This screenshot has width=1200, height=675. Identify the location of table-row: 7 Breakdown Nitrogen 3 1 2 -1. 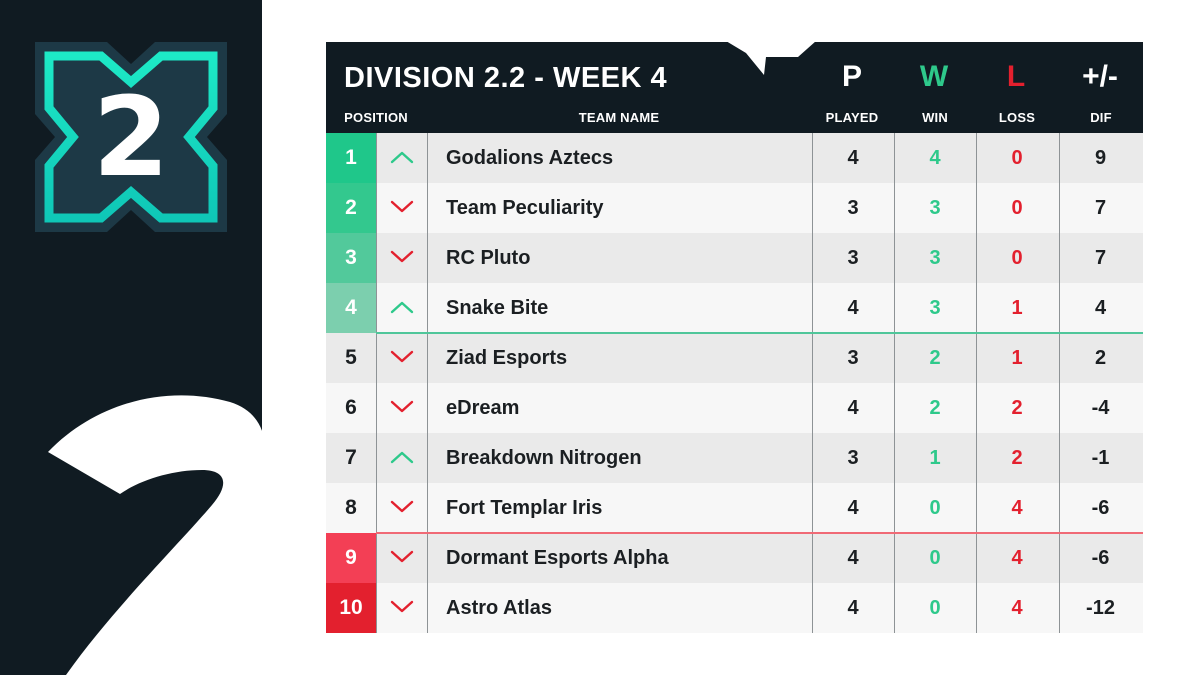
(734, 458).